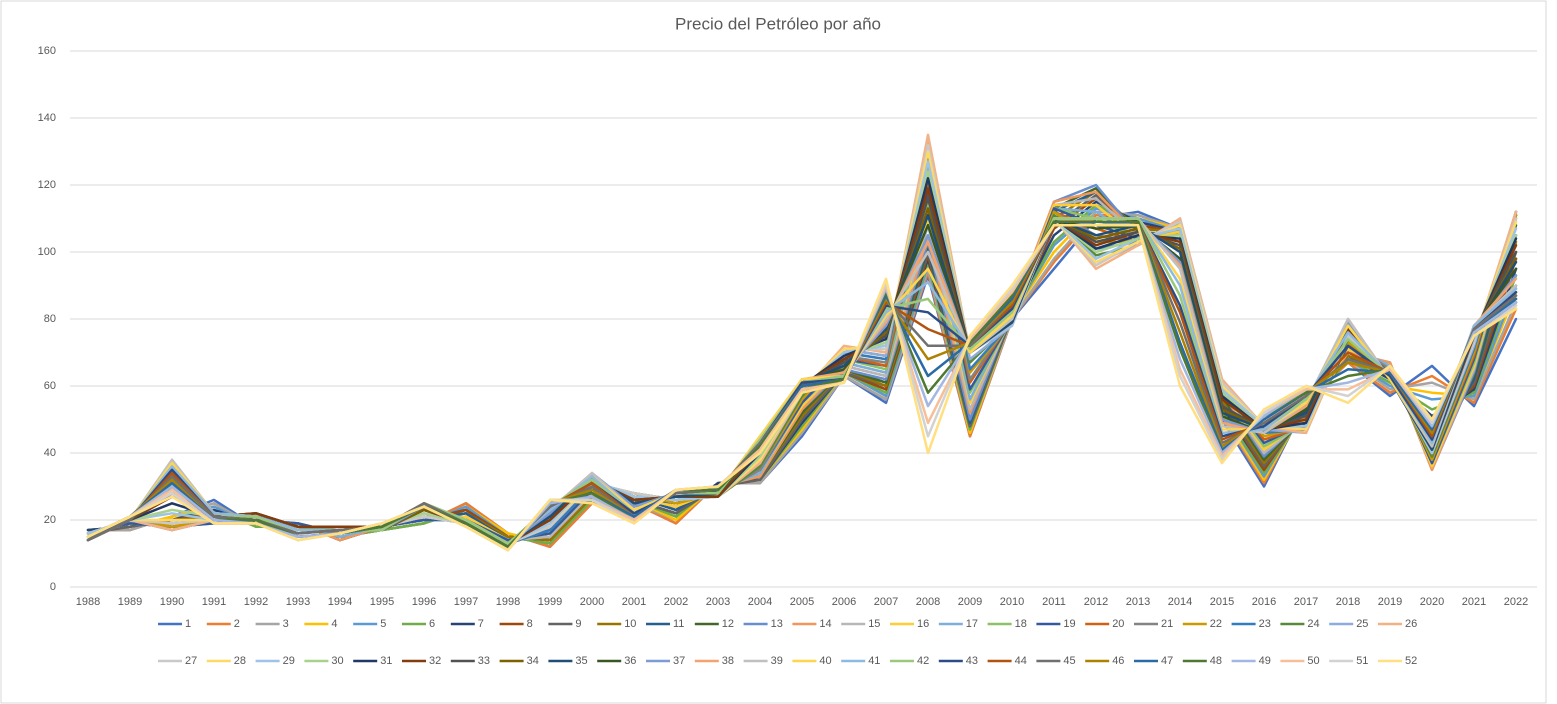 This screenshot has height=704, width=1557. I want to click on legend-label: 21, so click(1167, 624).